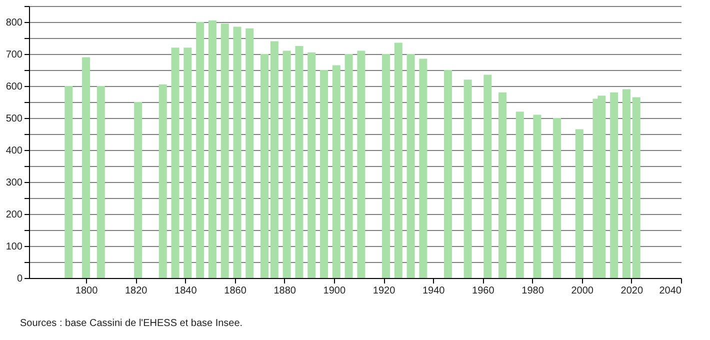 The height and width of the screenshot is (340, 710). What do you see at coordinates (632, 291) in the screenshot?
I see `x-tick-label: 2020` at bounding box center [632, 291].